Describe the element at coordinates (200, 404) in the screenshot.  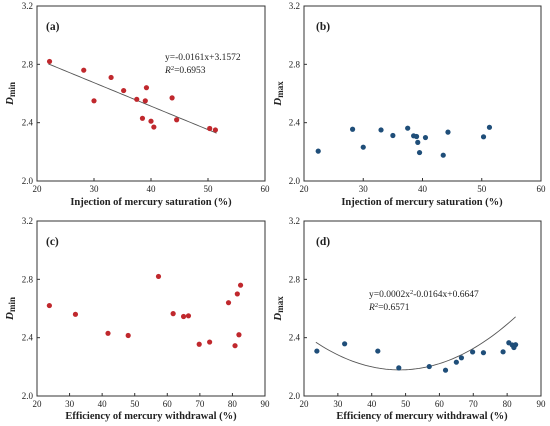
I see `x-tick-label: 70` at that location.